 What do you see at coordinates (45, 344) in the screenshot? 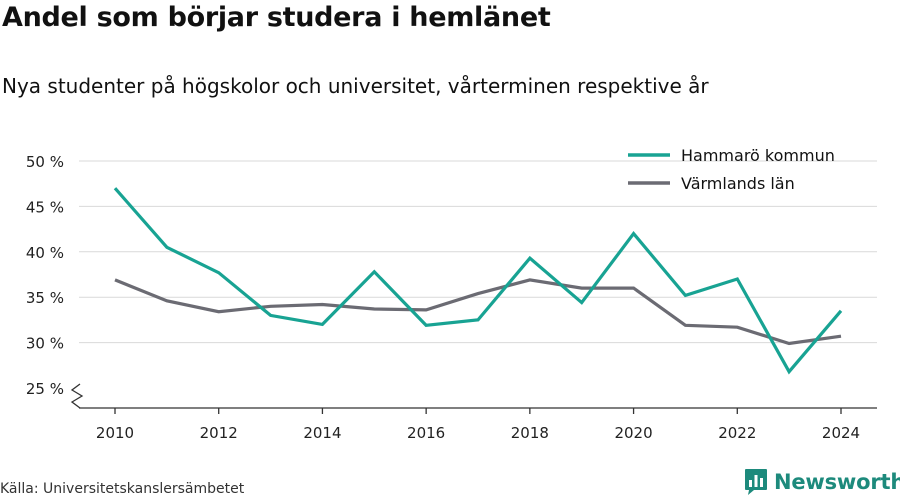
I see `y-tick-label: 30 %` at bounding box center [45, 344].